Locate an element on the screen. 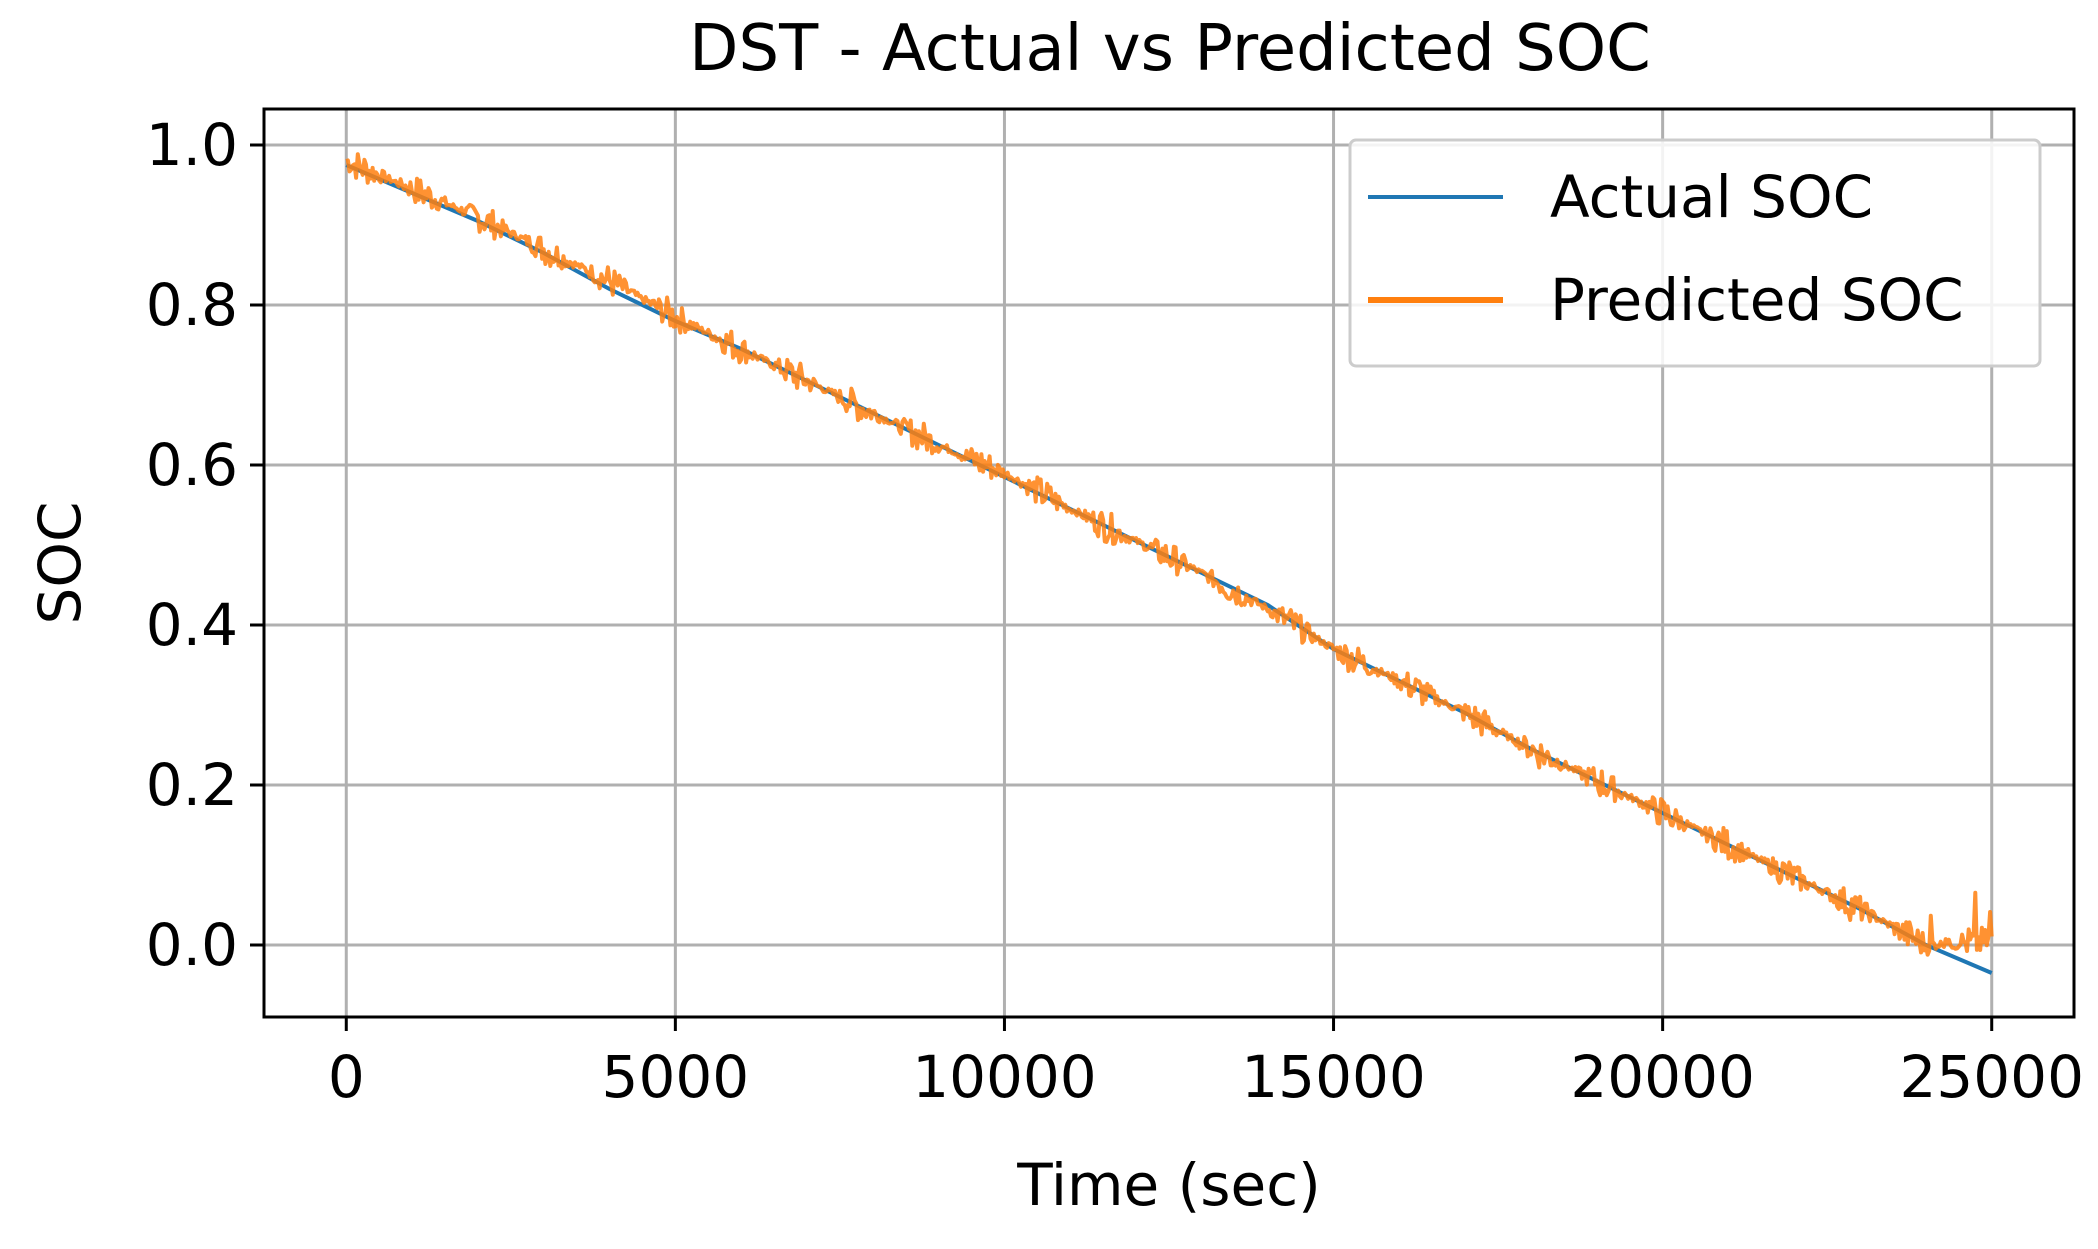  legend-box is located at coordinates (1695, 253).